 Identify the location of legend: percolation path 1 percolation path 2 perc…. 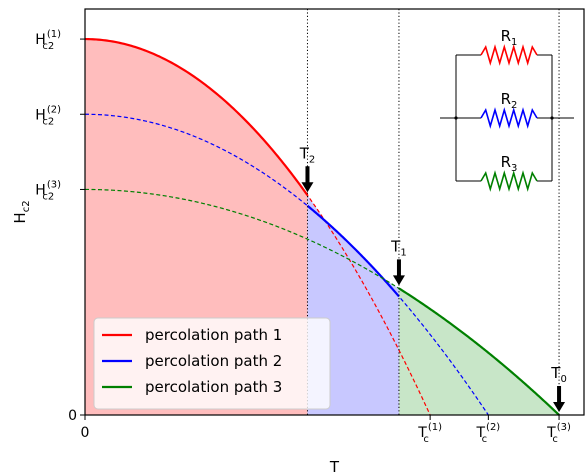
(212, 363).